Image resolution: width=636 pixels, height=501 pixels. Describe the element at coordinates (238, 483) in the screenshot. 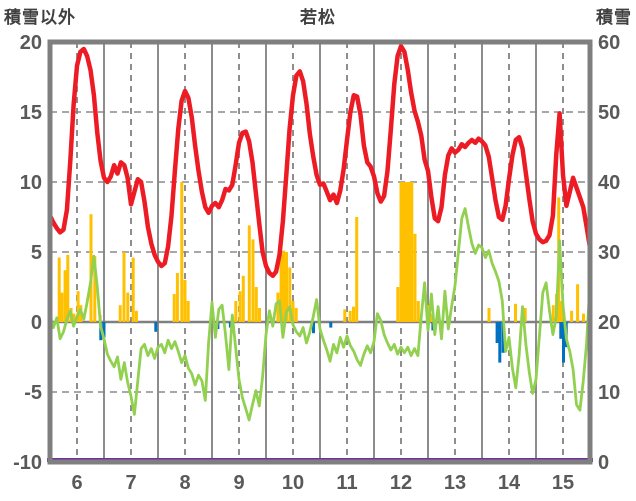

I see `svg-text: 9` at that location.